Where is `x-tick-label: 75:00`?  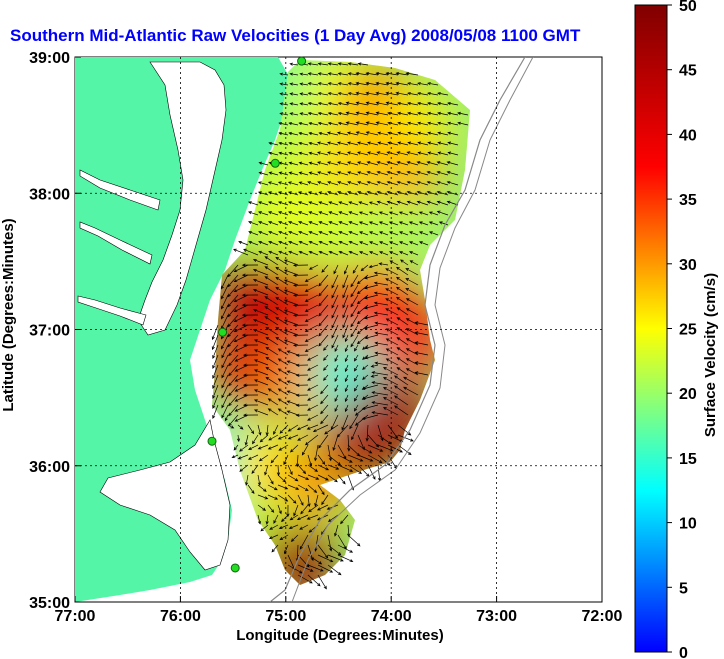 x-tick-label: 75:00 is located at coordinates (285, 616).